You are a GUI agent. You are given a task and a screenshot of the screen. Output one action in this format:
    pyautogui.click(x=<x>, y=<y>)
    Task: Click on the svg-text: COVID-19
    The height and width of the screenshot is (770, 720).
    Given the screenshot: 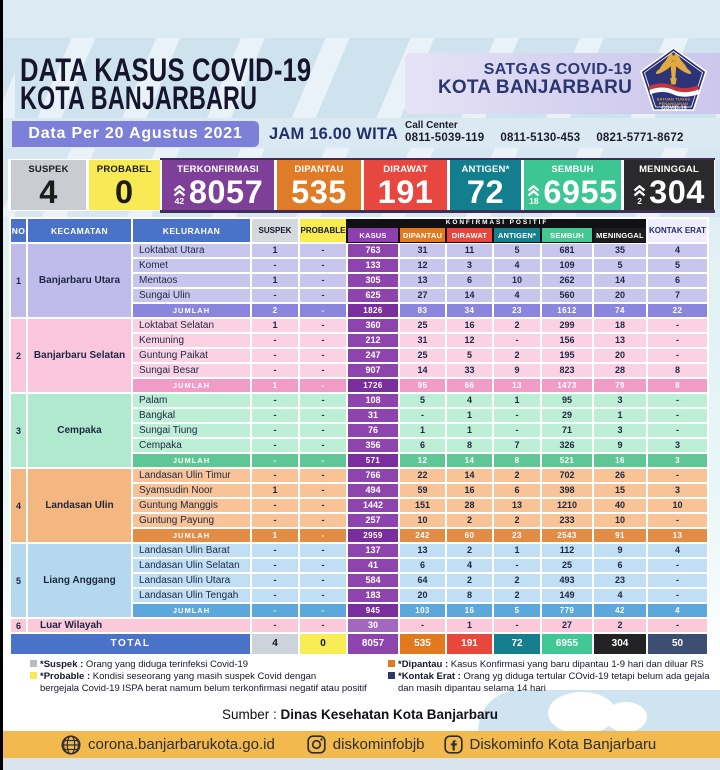 What is the action you would take?
    pyautogui.click(x=673, y=109)
    